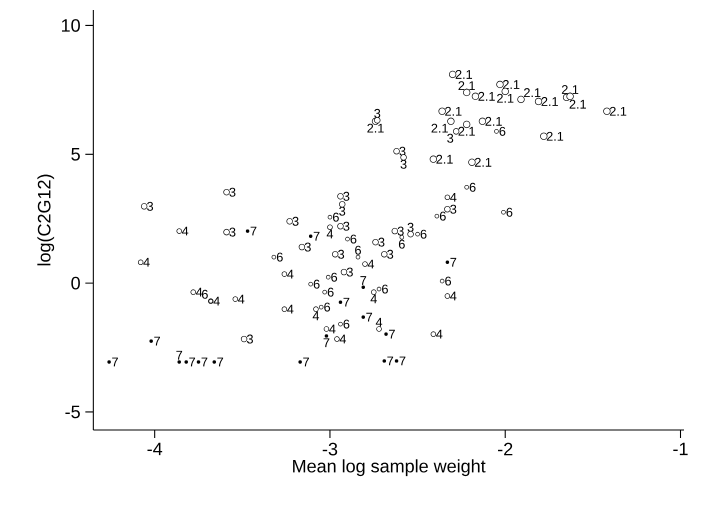  Describe the element at coordinates (75, 154) in the screenshot. I see `y-tick-label: 5` at that location.